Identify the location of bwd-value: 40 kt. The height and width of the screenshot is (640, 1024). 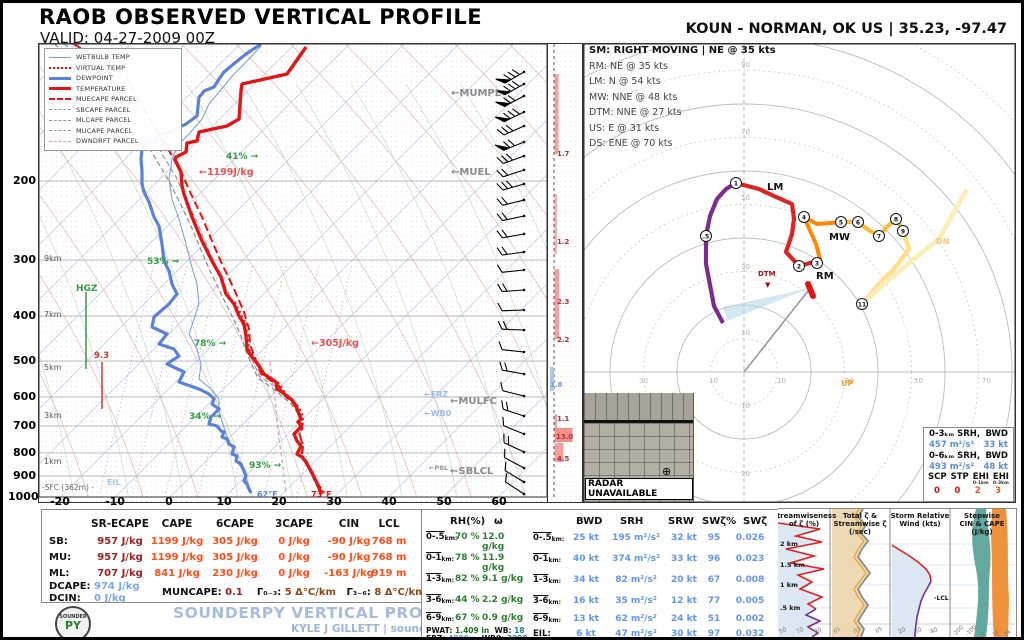
(586, 559).